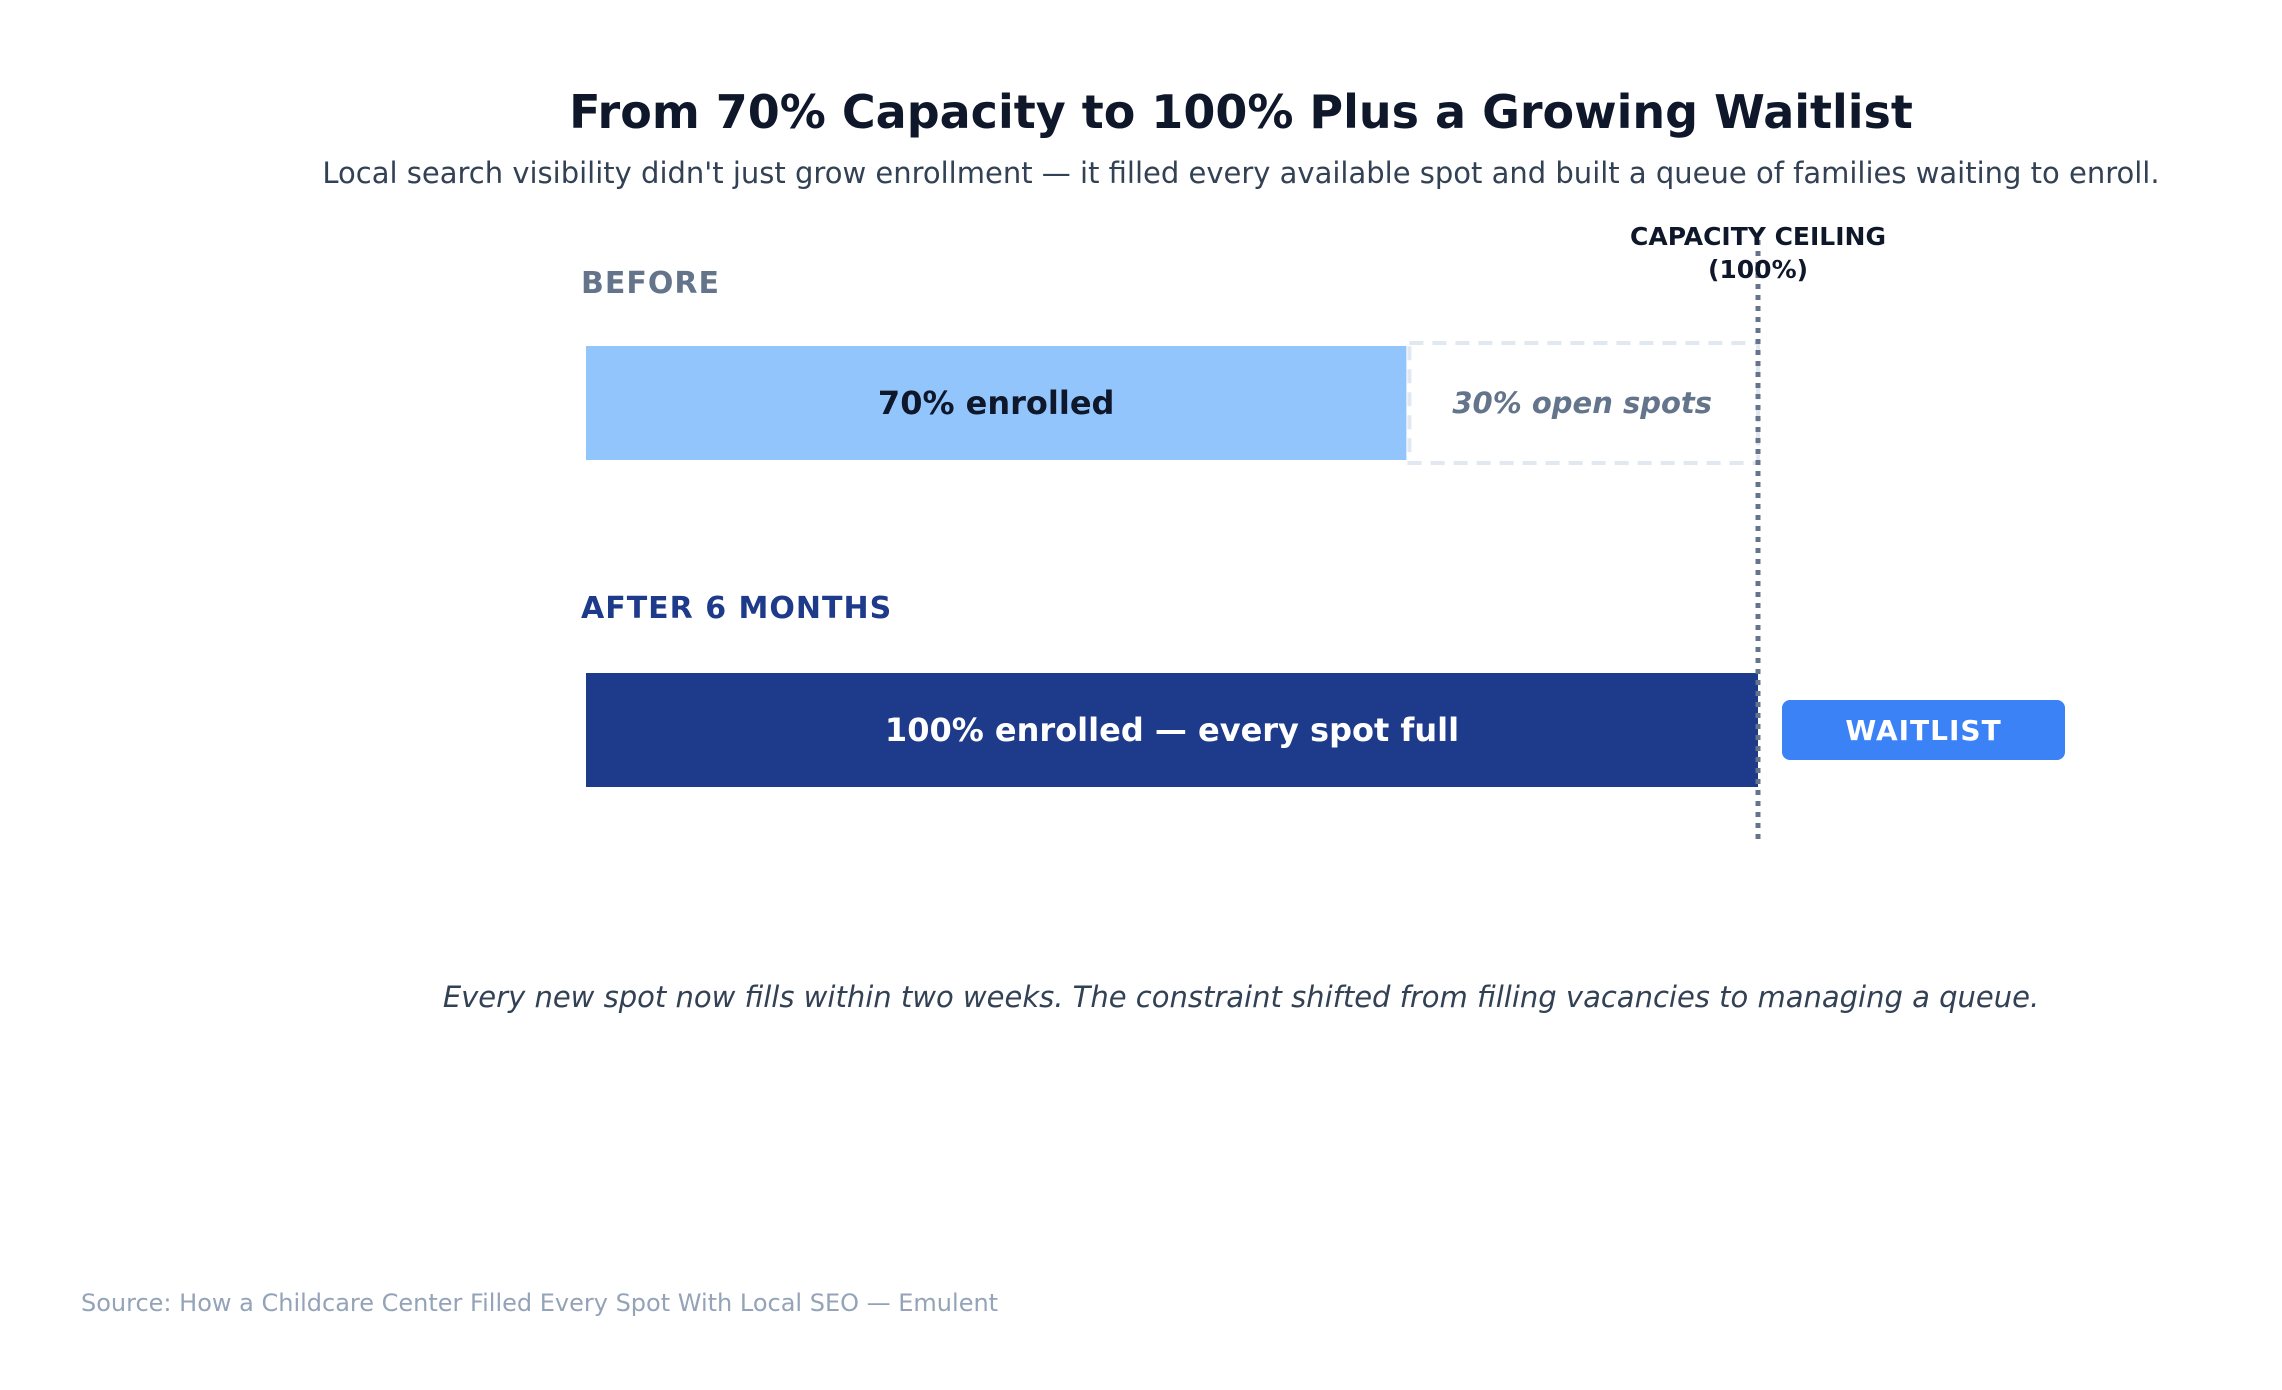 This screenshot has width=2282, height=1390. What do you see at coordinates (736, 608) in the screenshot?
I see `row-label-after: AFTER 6 MONTHS` at bounding box center [736, 608].